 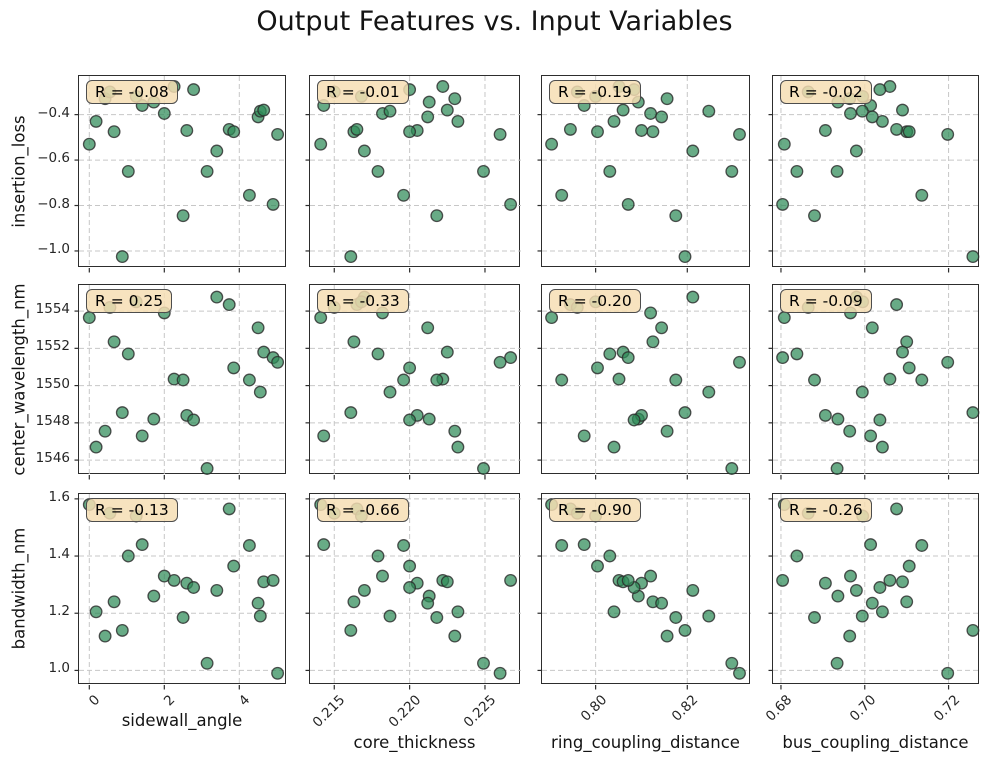 I want to click on x-tick-label: 0.82, so click(x=685, y=708).